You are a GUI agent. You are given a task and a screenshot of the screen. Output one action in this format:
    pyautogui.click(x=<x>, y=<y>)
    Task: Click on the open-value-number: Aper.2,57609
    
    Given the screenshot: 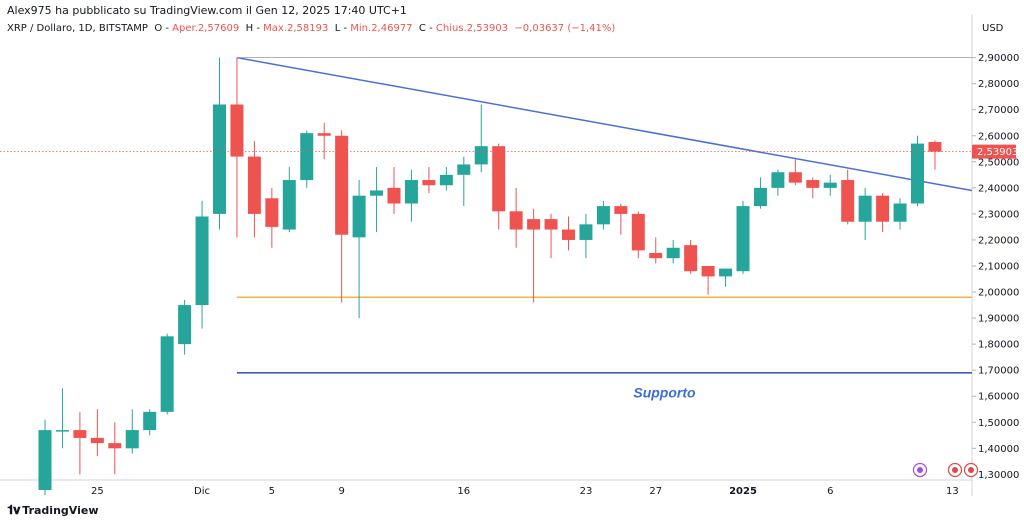 What is the action you would take?
    pyautogui.click(x=206, y=28)
    